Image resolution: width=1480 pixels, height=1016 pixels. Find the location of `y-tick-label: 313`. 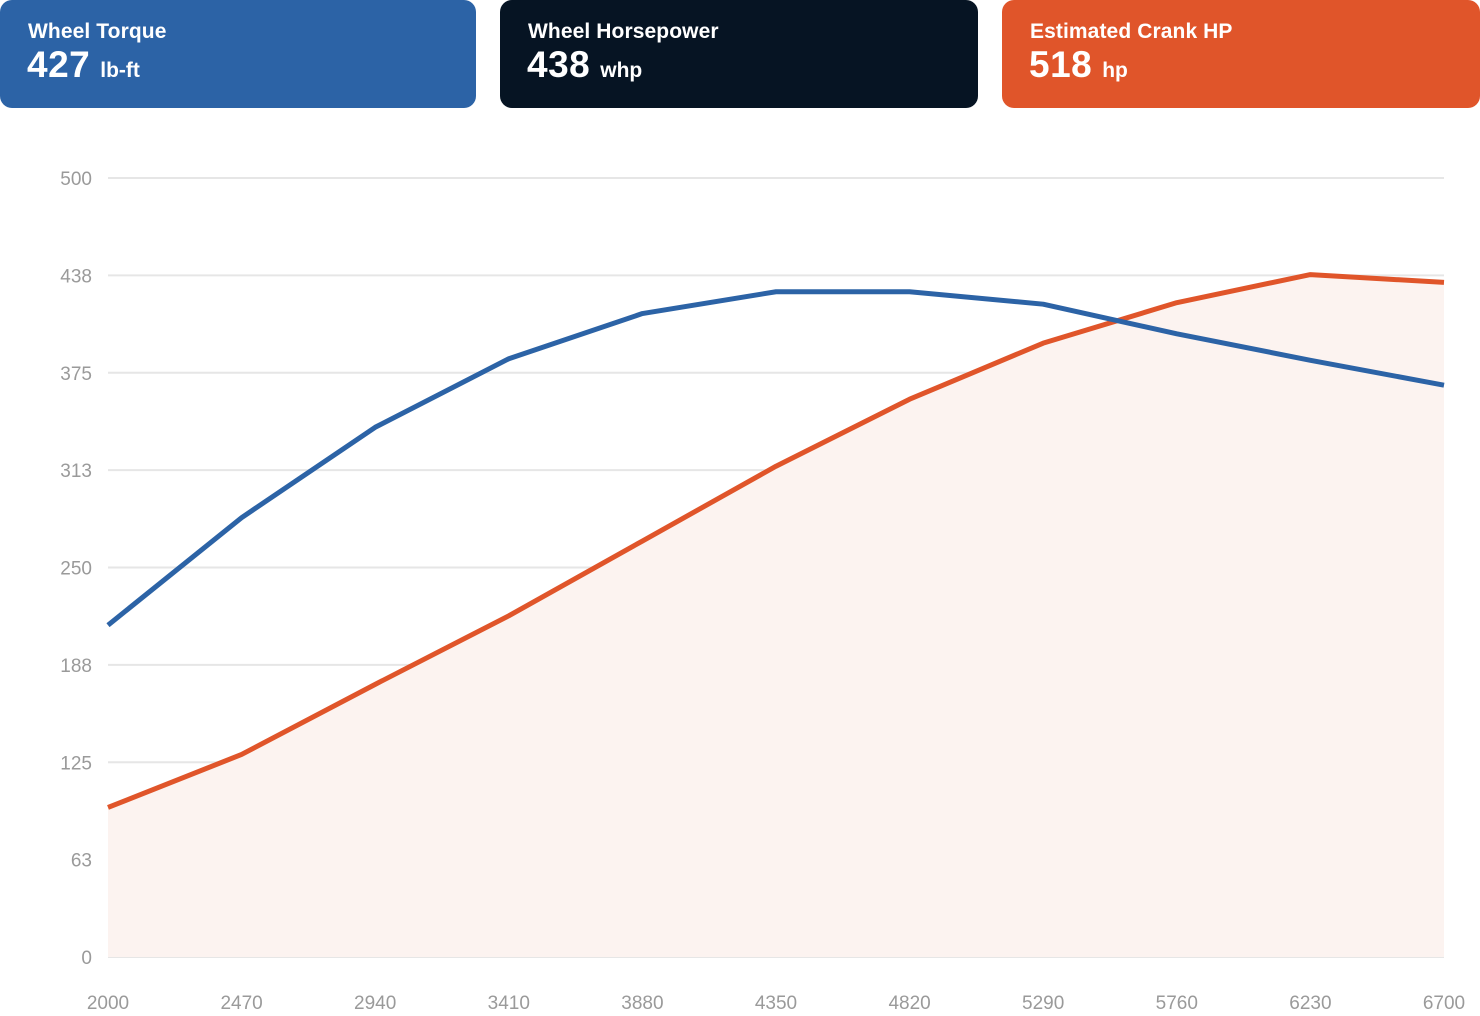

y-tick-label: 313 is located at coordinates (76, 471).